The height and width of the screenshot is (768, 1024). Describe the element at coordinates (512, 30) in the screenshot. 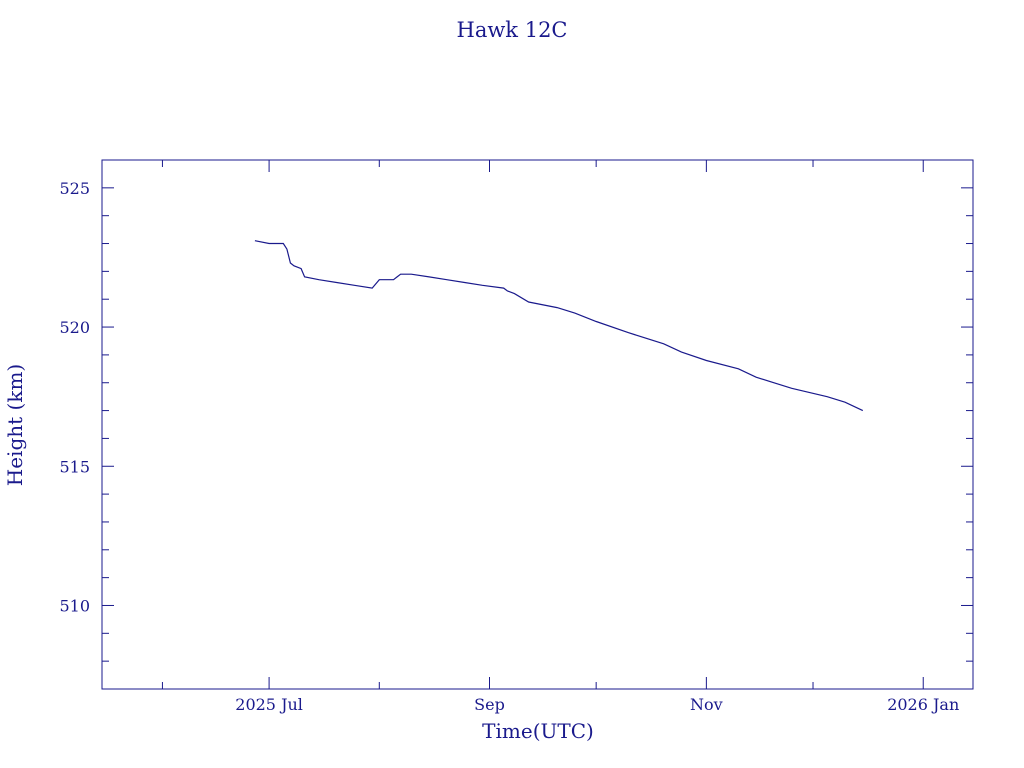

I see `chart-title: Hawk 12C` at that location.